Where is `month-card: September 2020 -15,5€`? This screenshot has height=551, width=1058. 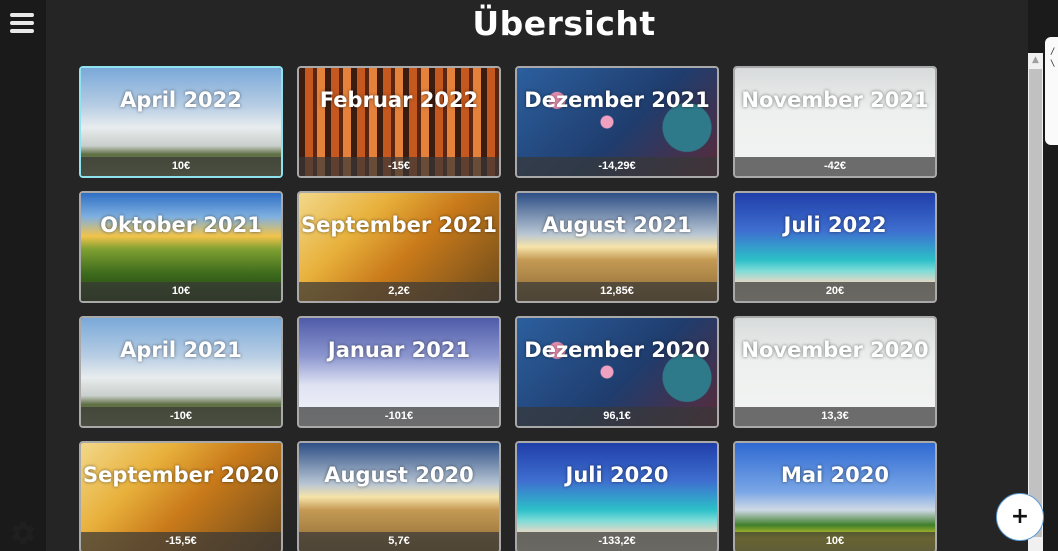
month-card: September 2020 -15,5€ is located at coordinates (181, 496).